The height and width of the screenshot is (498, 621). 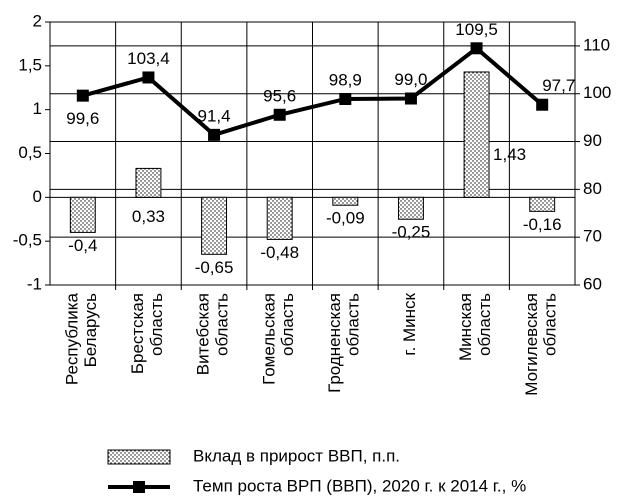 I want to click on x-tick-label: Гомельскаяобласть, so click(x=279, y=339).